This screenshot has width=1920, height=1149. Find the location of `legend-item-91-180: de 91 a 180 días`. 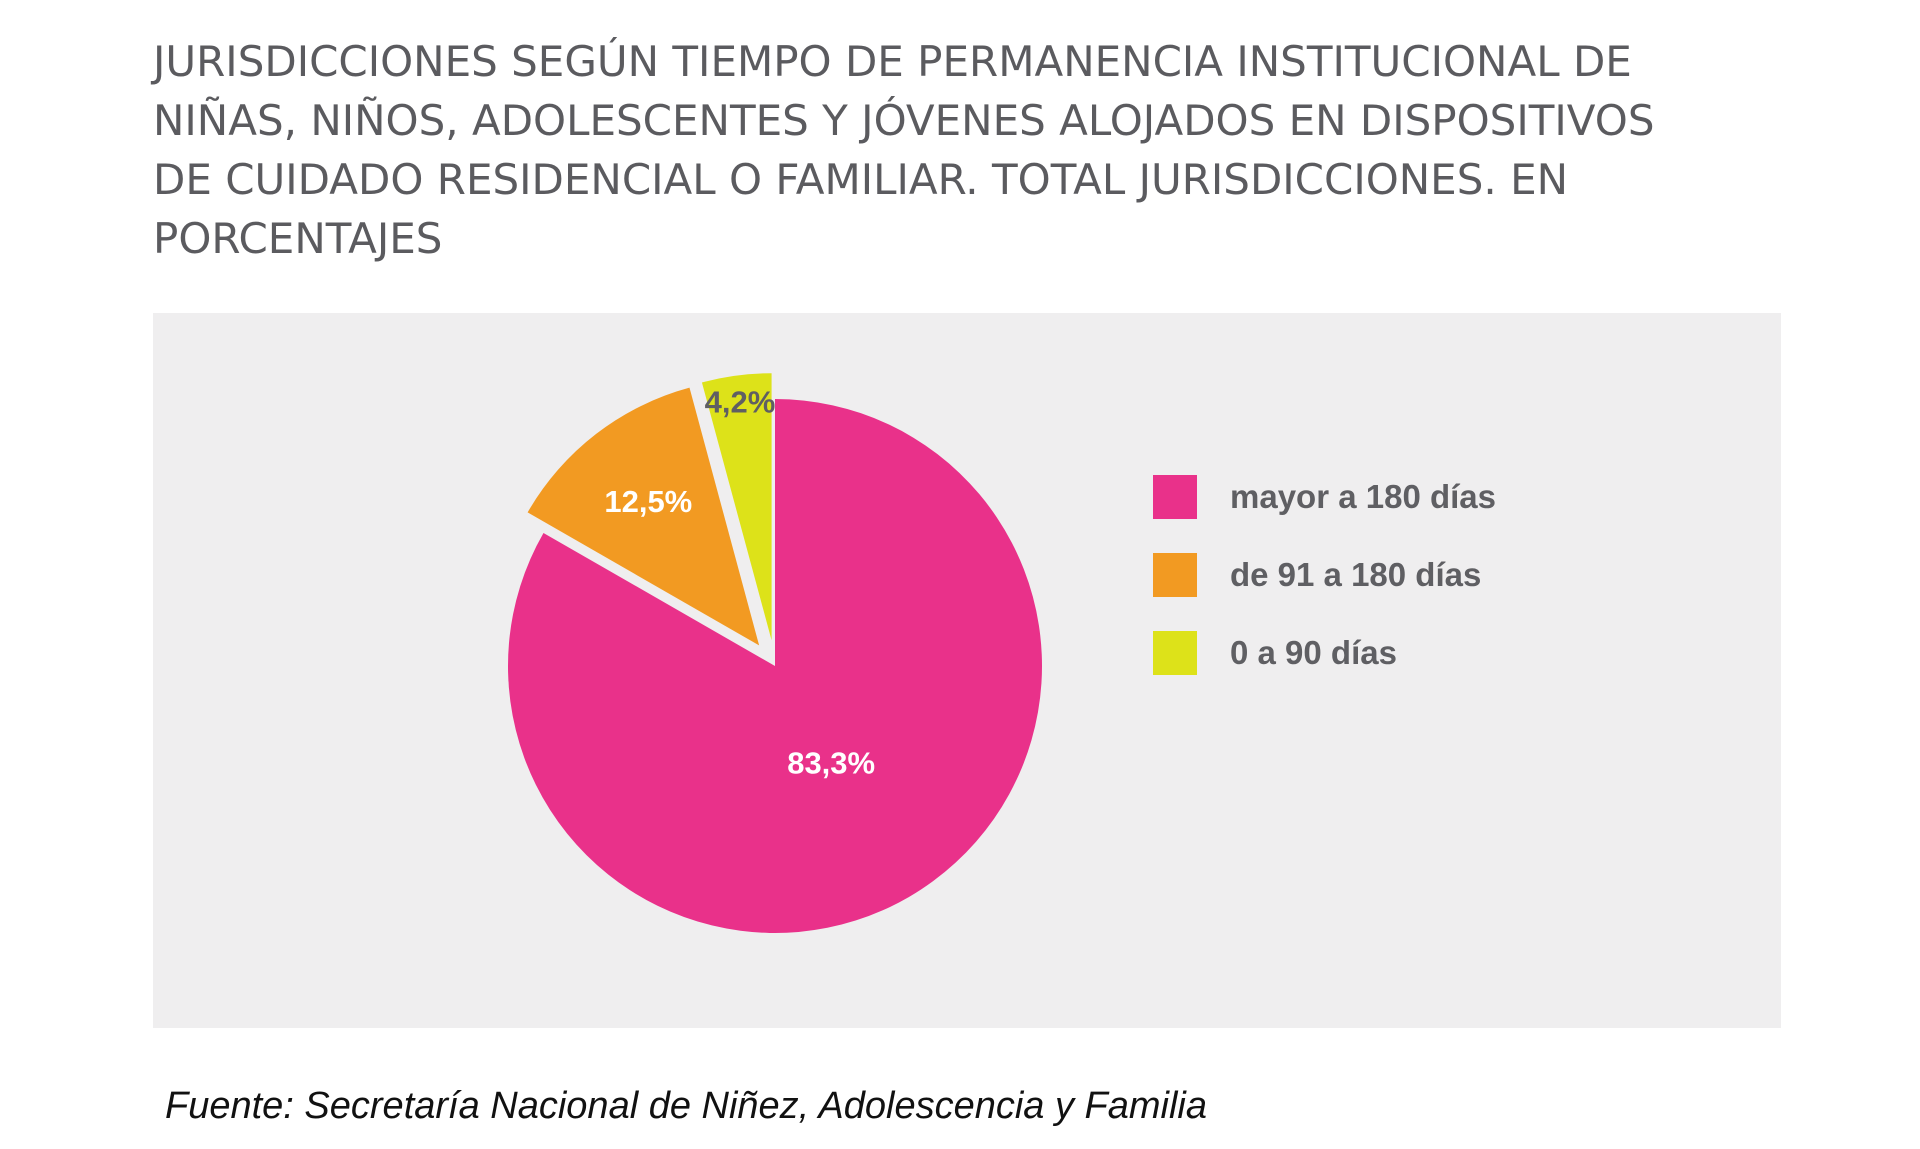

legend-item-91-180: de 91 a 180 días is located at coordinates (1324, 575).